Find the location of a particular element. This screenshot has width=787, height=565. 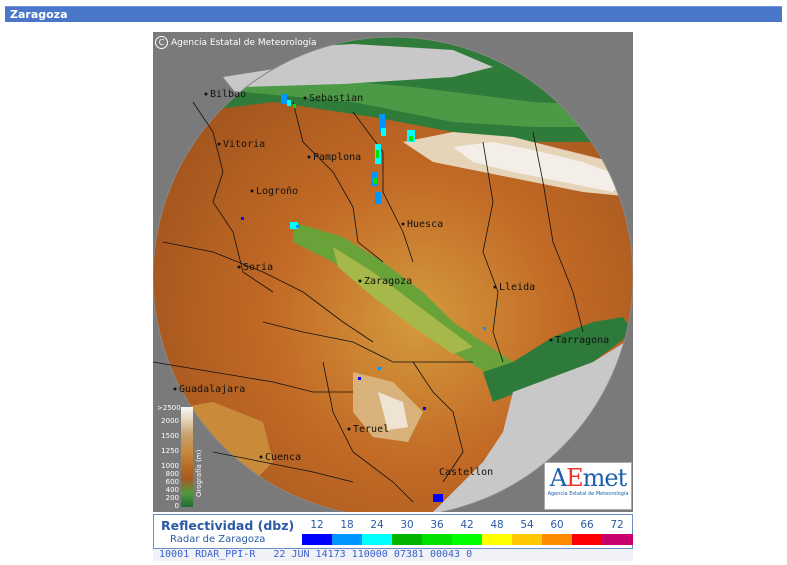

city-label: Soria is located at coordinates (258, 267).